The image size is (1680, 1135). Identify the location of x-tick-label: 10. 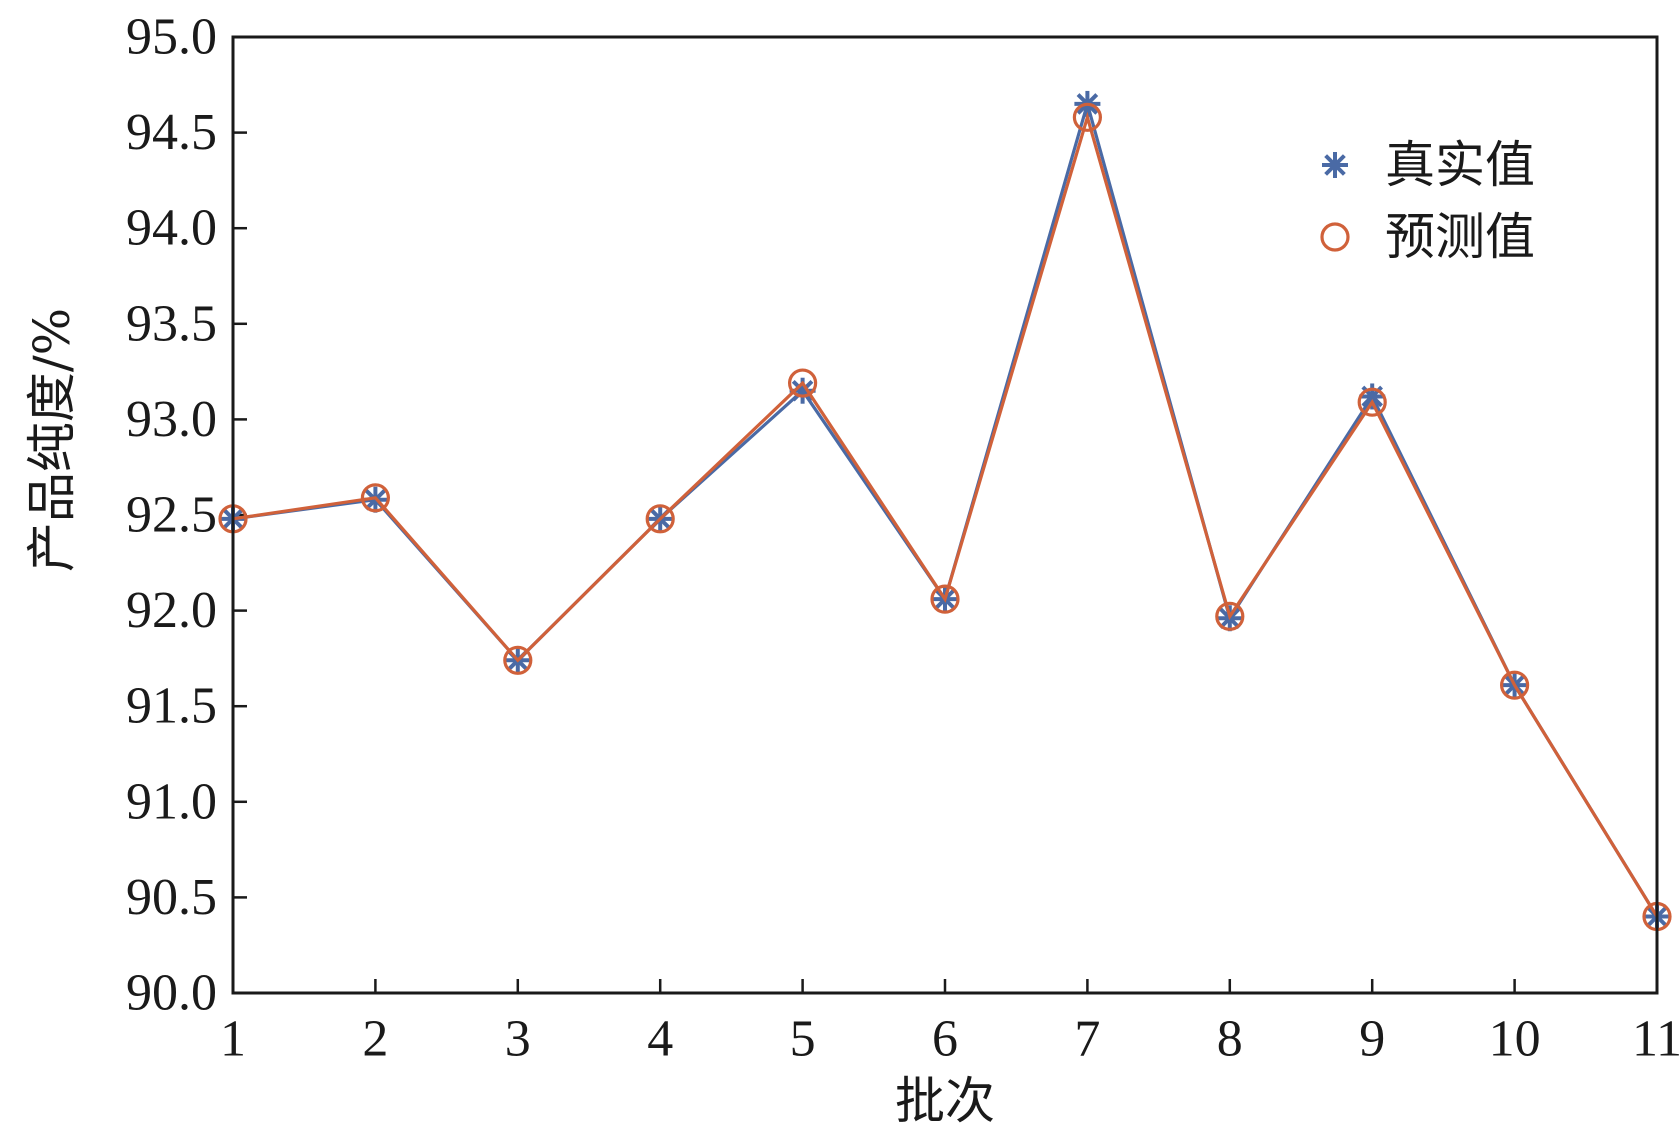
(1515, 1039).